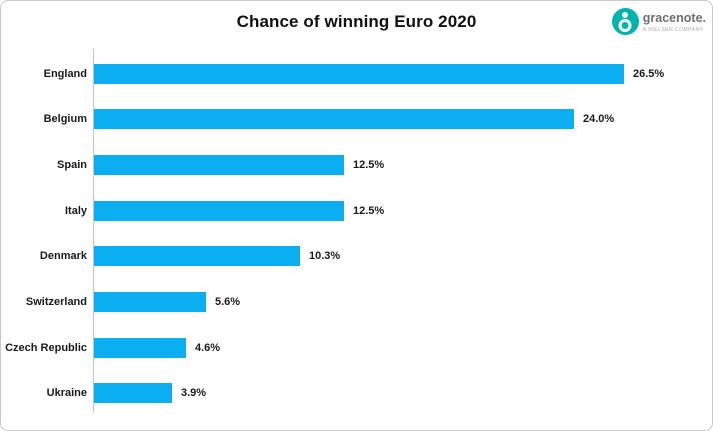  Describe the element at coordinates (649, 73) in the screenshot. I see `value-label: 26.5%` at that location.